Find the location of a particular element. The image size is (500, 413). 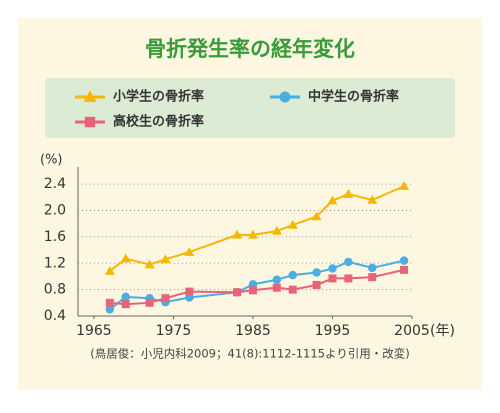

x-tick-label: 1995 is located at coordinates (333, 331).